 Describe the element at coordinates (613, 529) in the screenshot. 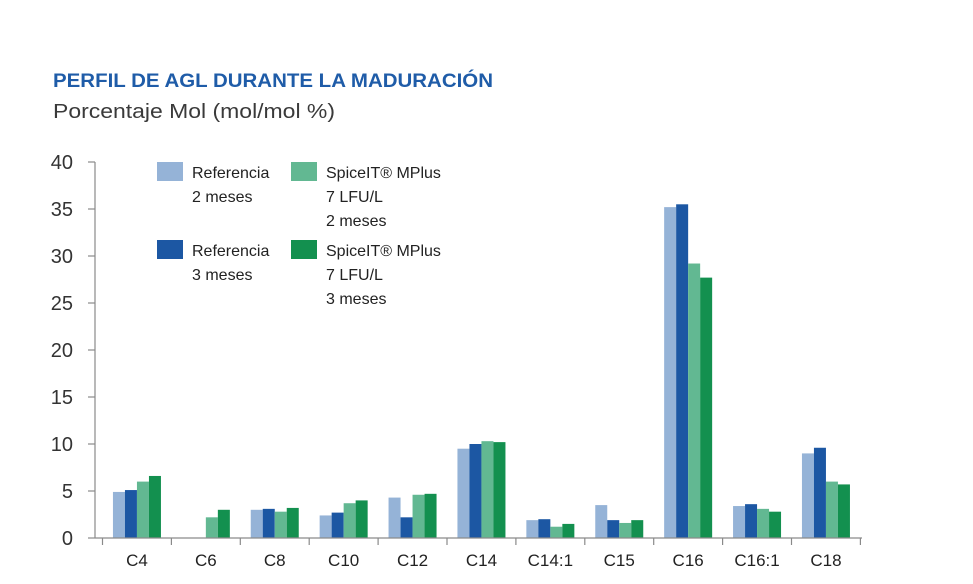

I see `bar-series2-c15` at that location.